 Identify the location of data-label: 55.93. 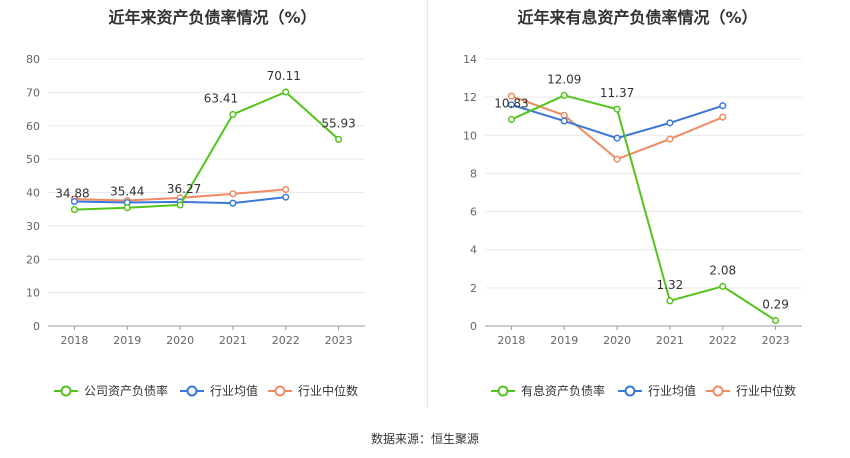
(338, 123).